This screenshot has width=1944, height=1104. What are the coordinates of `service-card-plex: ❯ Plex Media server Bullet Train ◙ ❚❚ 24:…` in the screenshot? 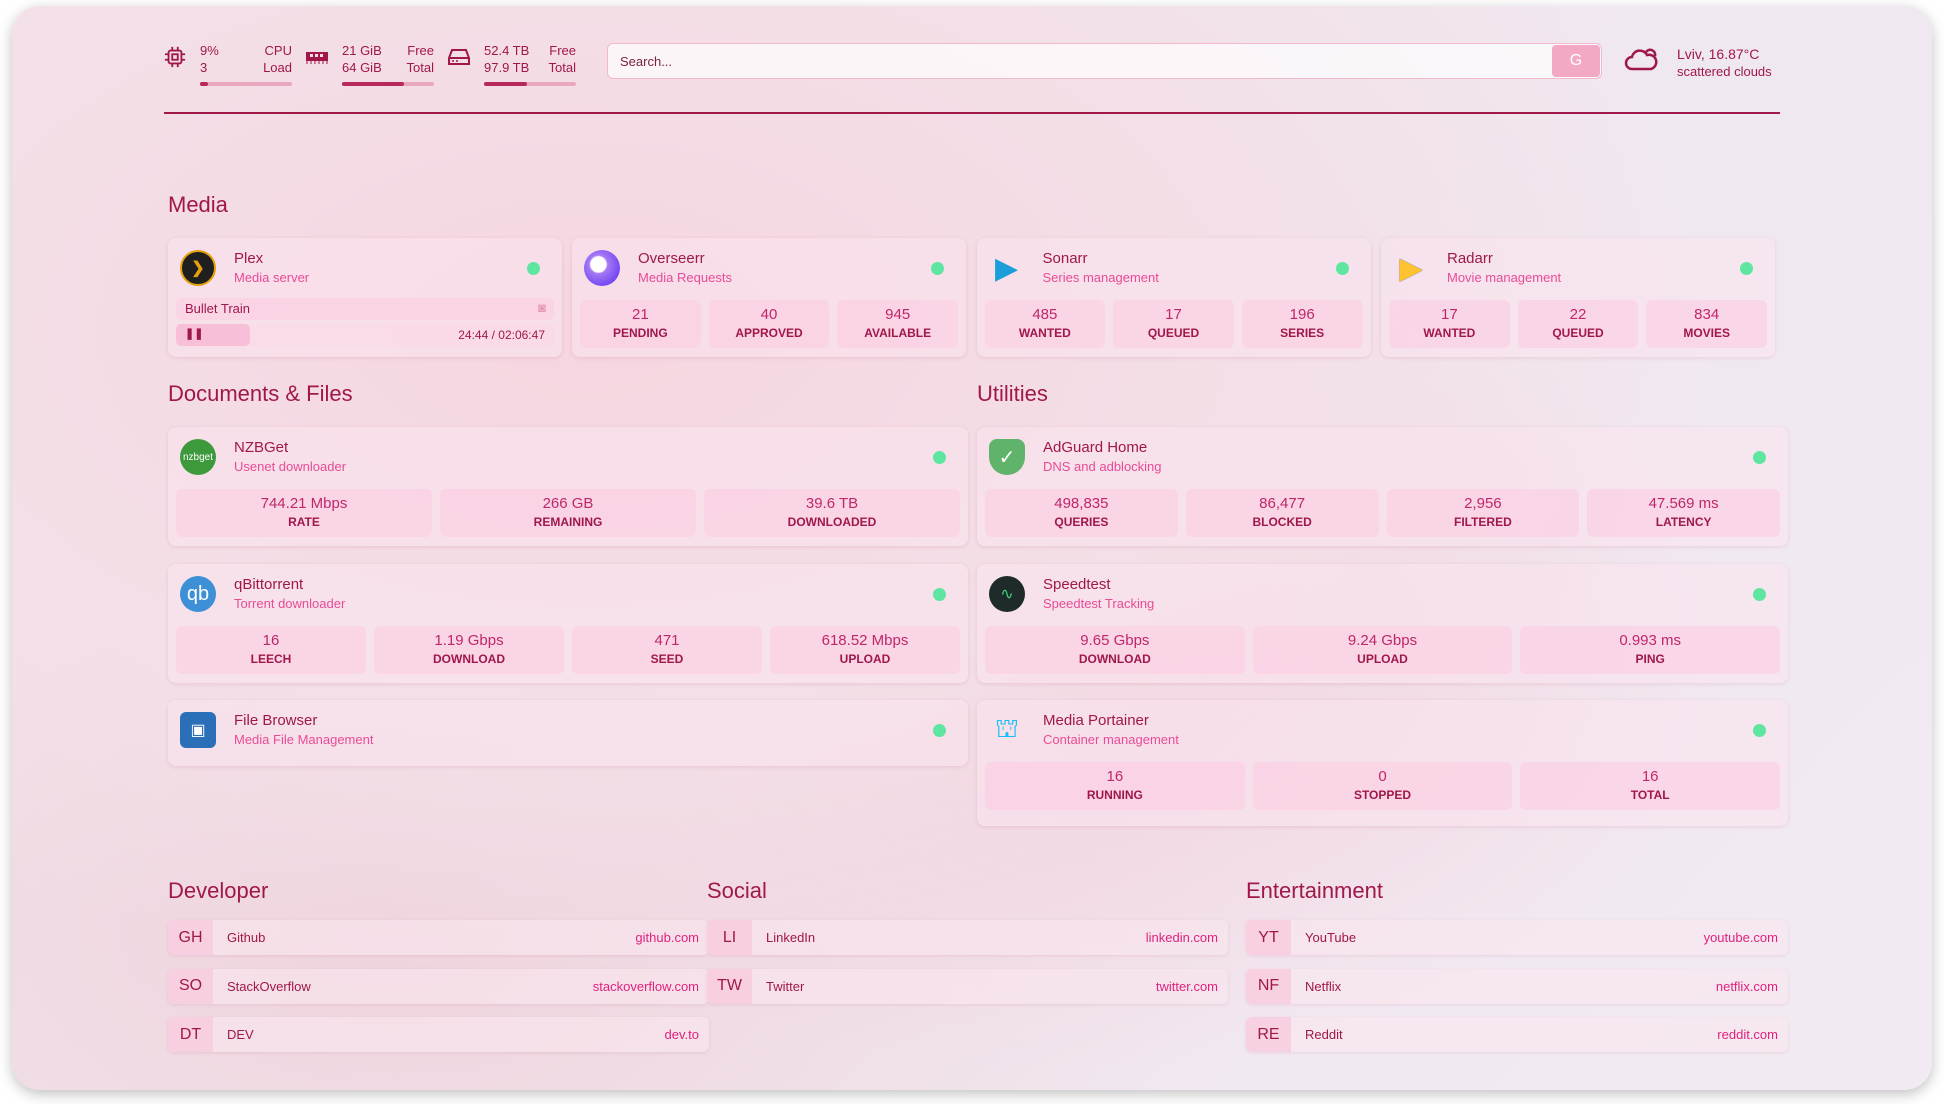 It's located at (365, 297).